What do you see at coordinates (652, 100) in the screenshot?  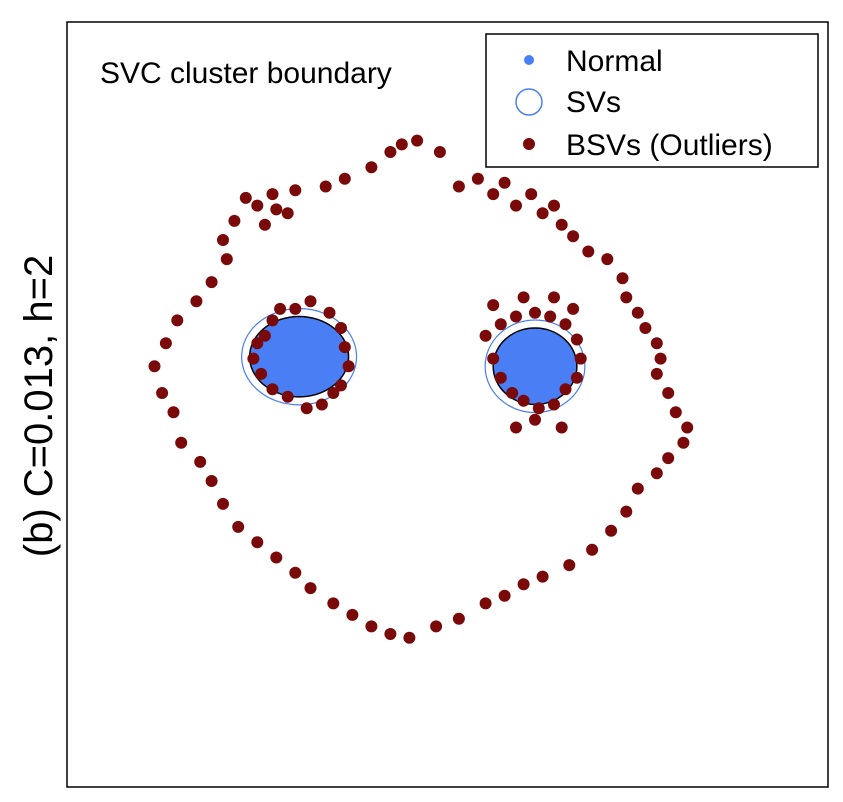 I see `legend: Normal SVs BSVs (Outliers)` at bounding box center [652, 100].